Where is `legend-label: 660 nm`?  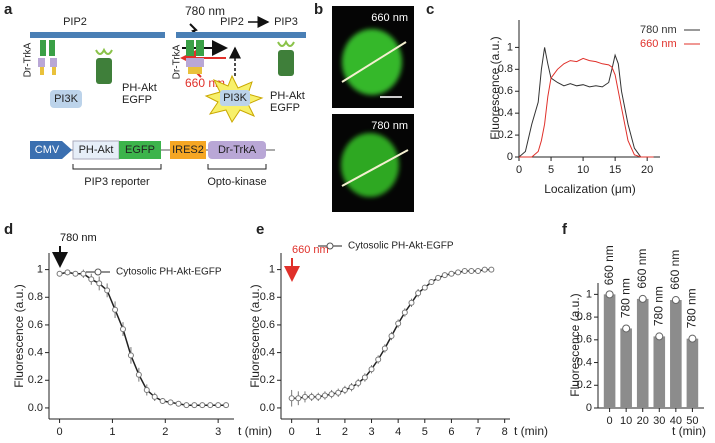 legend-label: 660 nm is located at coordinates (658, 44).